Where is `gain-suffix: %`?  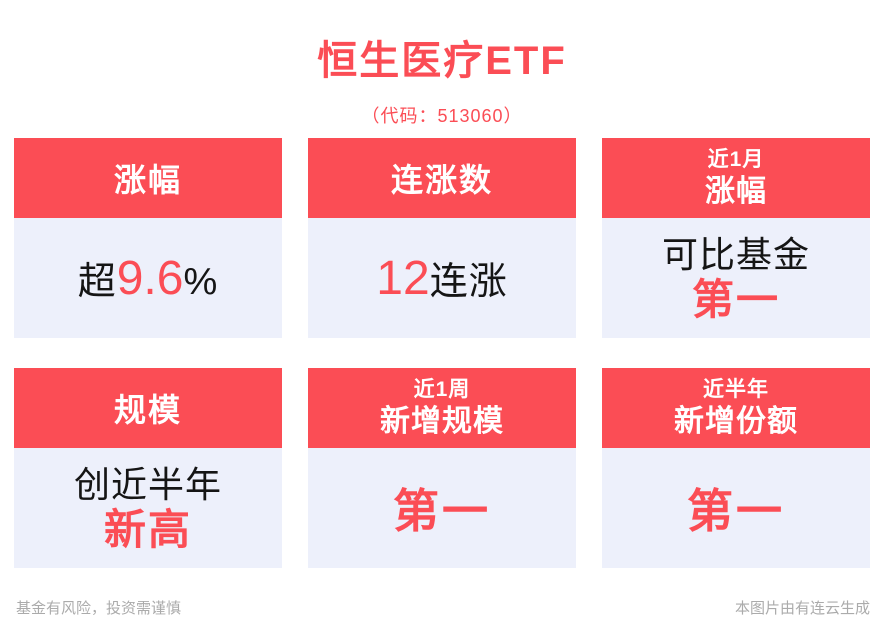
gain-suffix: % is located at coordinates (201, 282).